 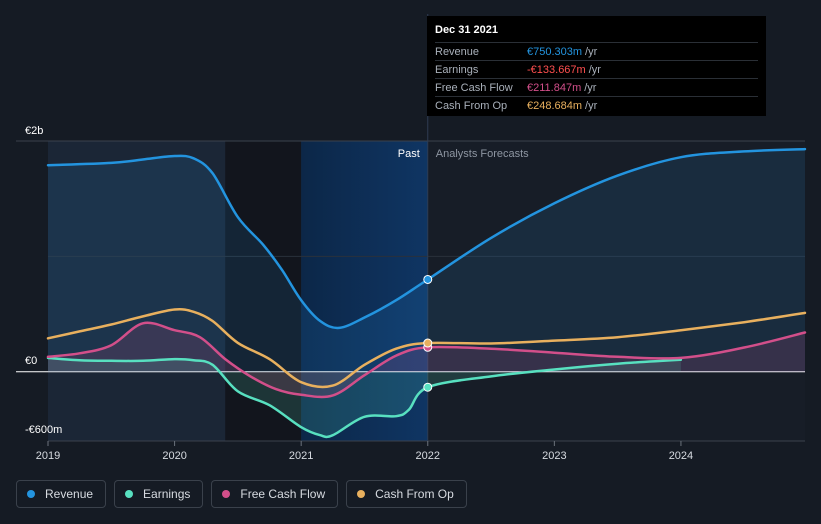 I want to click on legend-label: Revenue, so click(x=69, y=494).